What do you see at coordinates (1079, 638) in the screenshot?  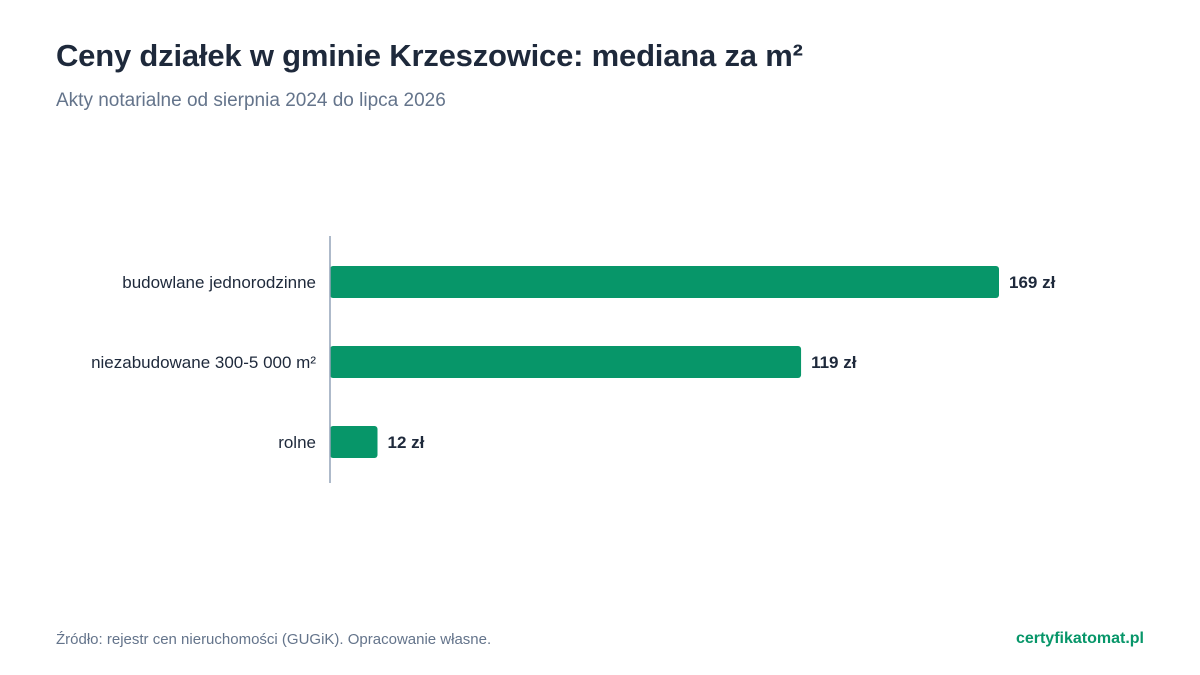 I see `footer-brand: certyfikatomat.pl` at bounding box center [1079, 638].